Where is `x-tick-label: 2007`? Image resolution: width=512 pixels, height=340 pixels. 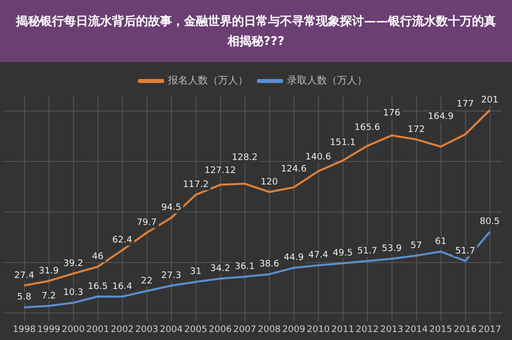
x-tick-label: 2007 is located at coordinates (244, 329).